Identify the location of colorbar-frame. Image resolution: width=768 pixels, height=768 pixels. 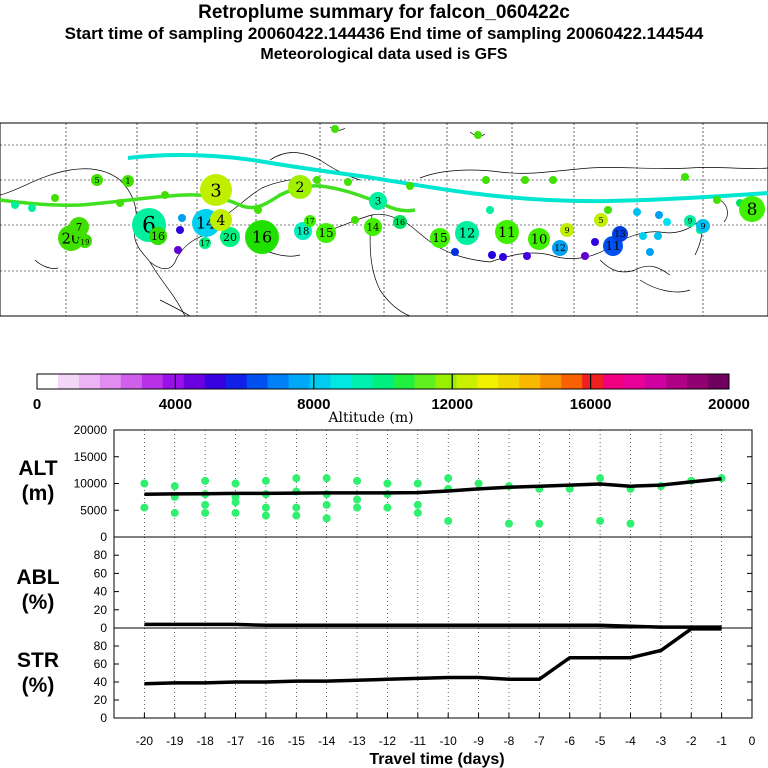
(383, 381).